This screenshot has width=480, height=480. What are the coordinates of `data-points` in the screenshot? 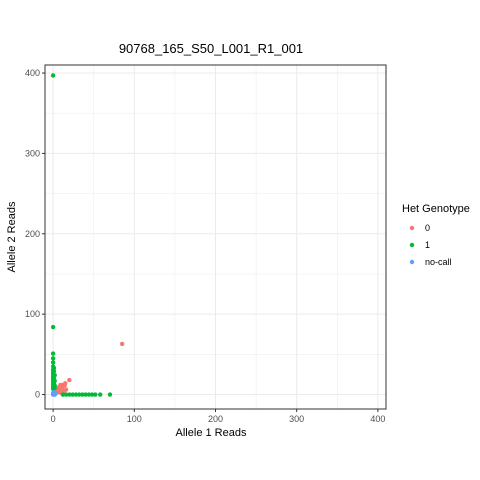 It's located at (87, 235).